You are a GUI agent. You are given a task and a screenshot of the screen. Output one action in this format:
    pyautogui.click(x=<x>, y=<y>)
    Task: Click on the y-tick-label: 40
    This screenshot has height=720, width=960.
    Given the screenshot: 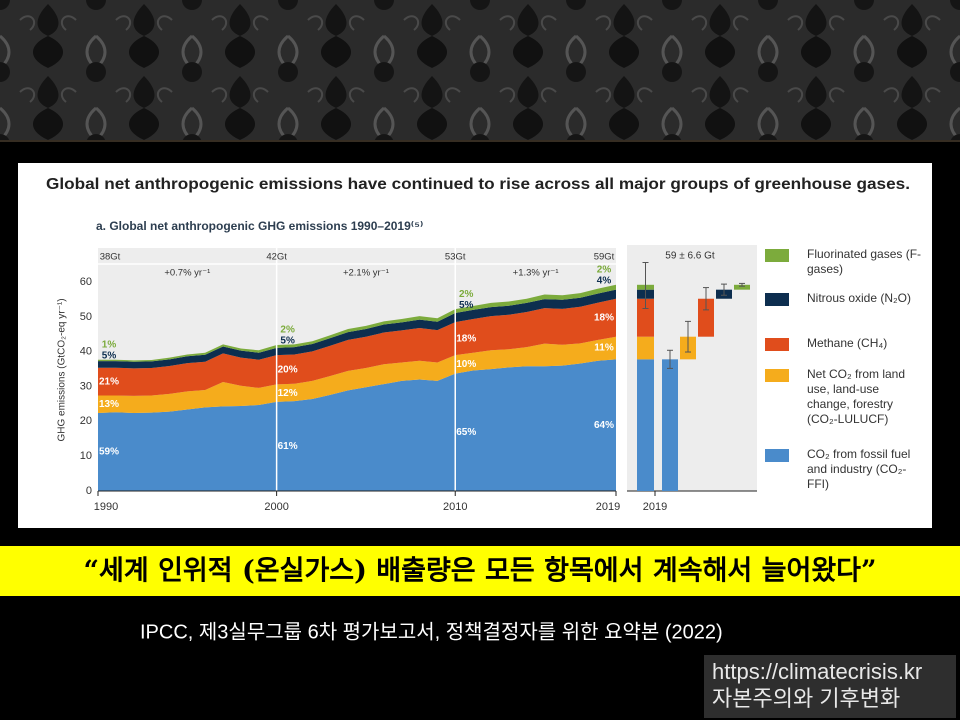 What is the action you would take?
    pyautogui.click(x=86, y=352)
    